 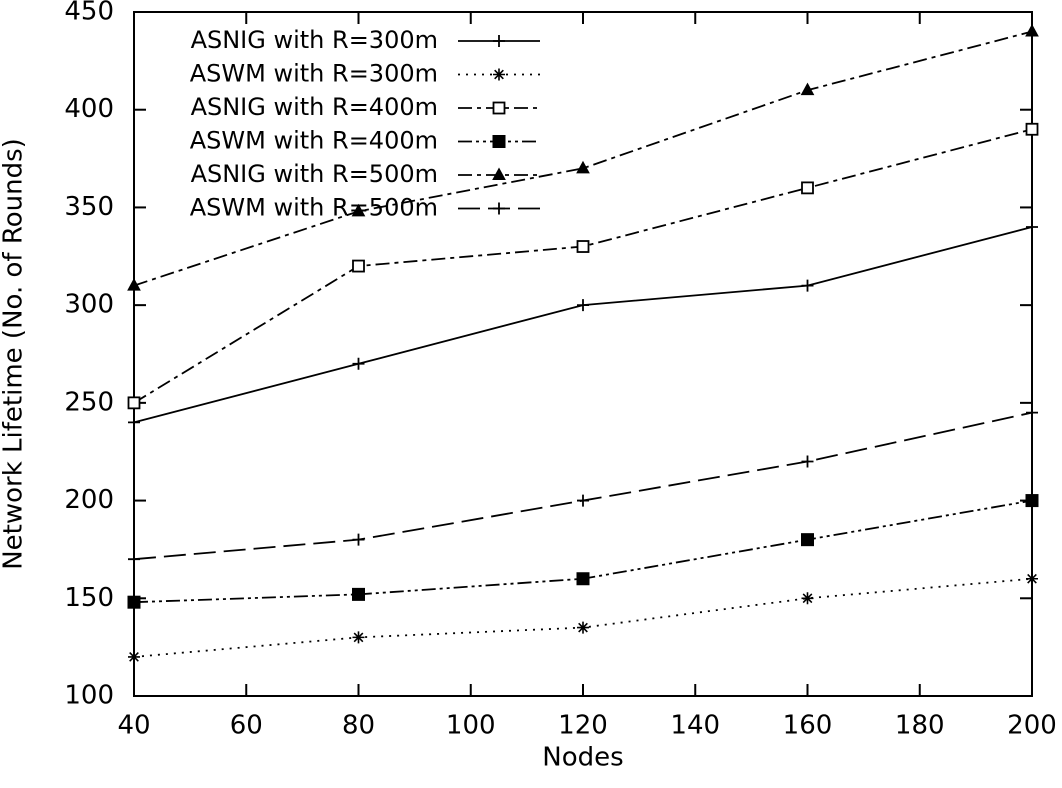 I want to click on x-axis-label: Nodes, so click(x=582, y=758).